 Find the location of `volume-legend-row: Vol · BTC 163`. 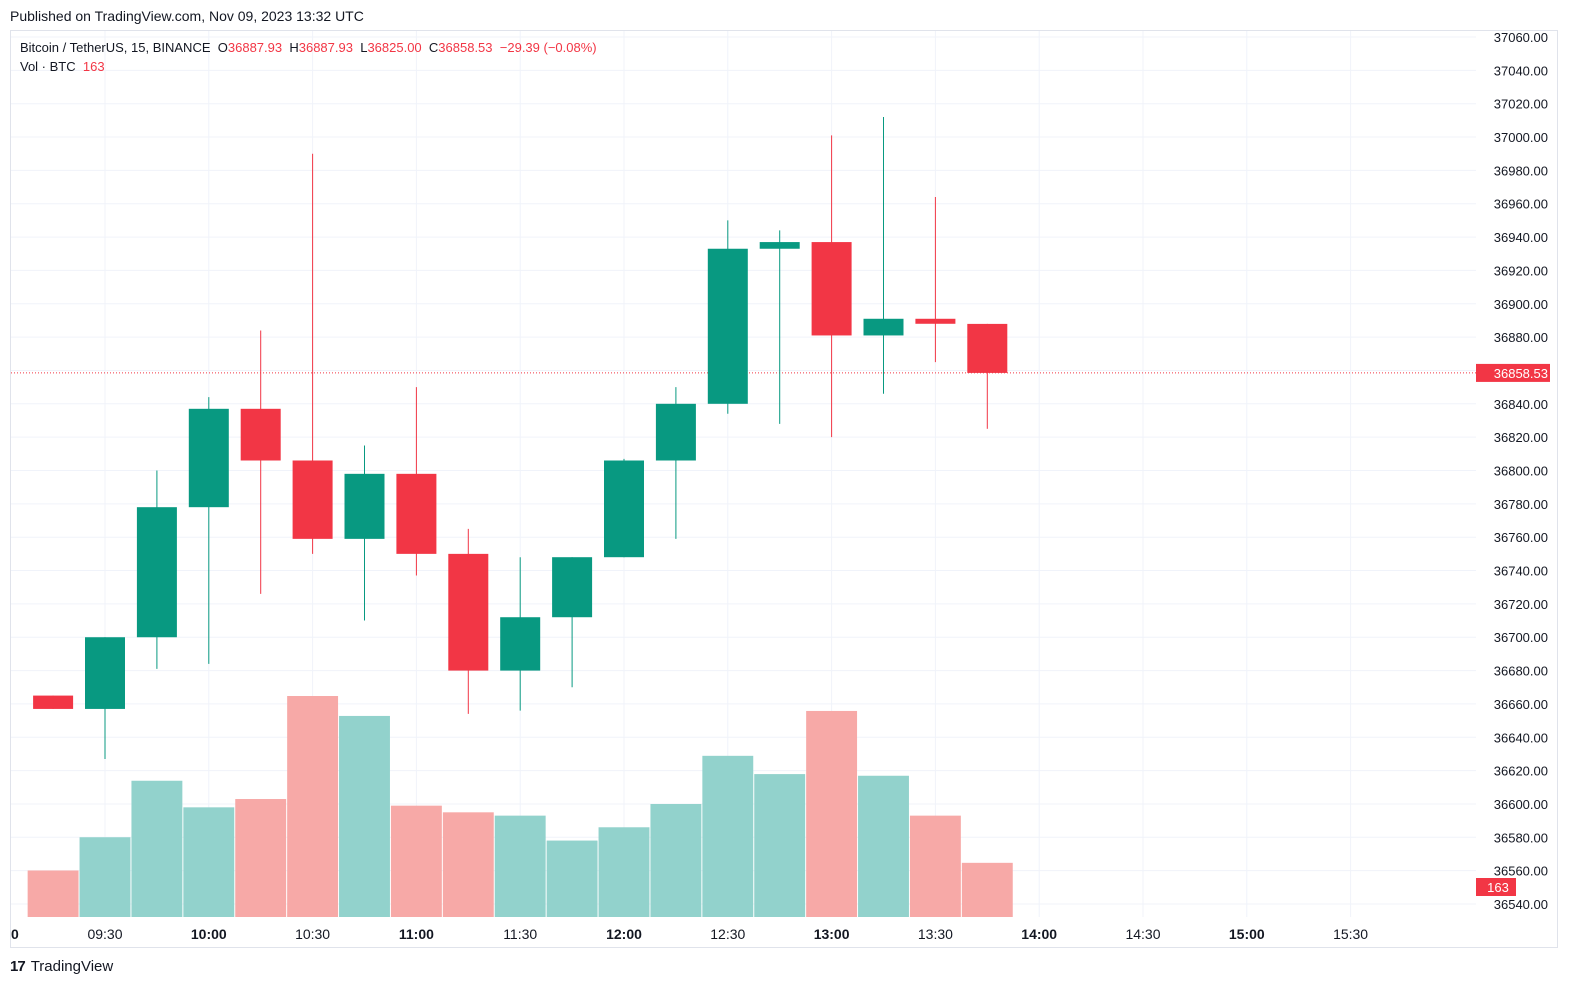

volume-legend-row: Vol · BTC 163 is located at coordinates (308, 66).